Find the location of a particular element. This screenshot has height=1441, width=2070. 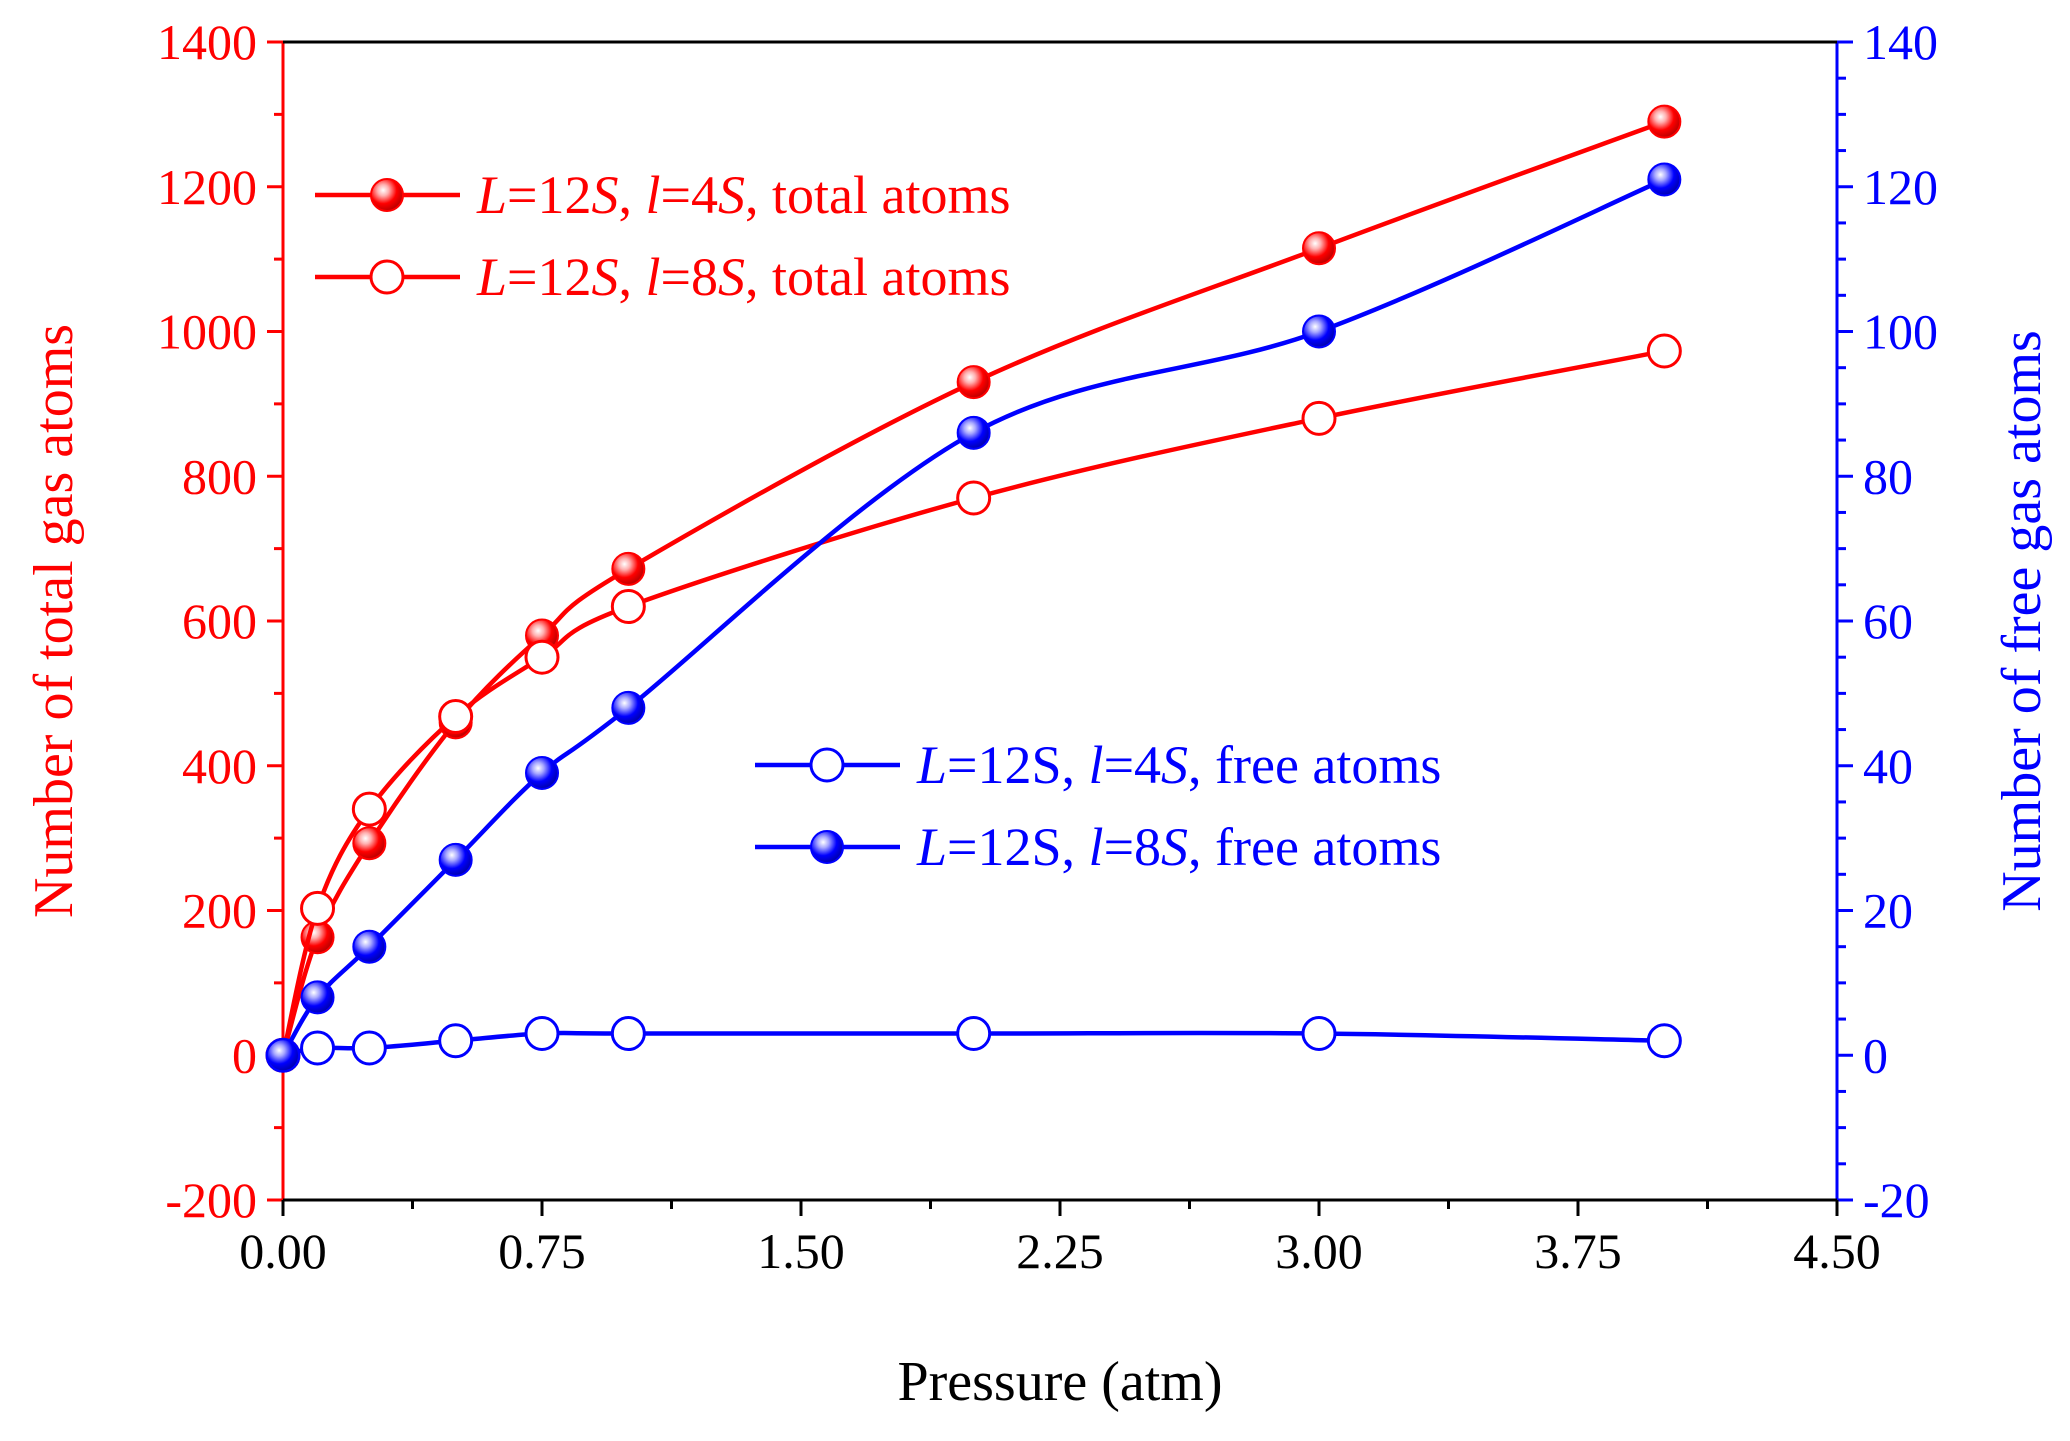

legend-entry: L=12S, l=8S, total atoms is located at coordinates (662, 277).